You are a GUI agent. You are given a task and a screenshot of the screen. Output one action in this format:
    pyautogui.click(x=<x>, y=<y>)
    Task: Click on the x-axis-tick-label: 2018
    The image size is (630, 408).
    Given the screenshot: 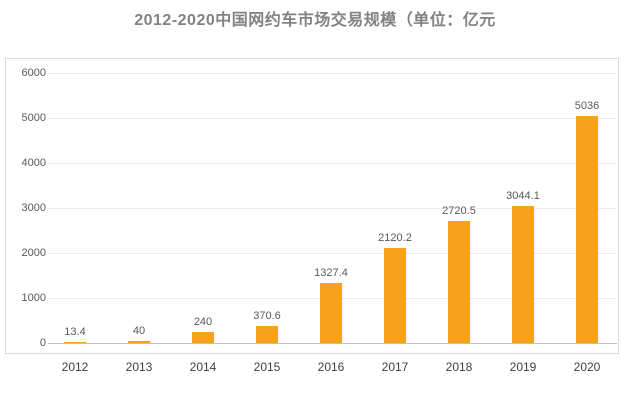 What is the action you would take?
    pyautogui.click(x=459, y=367)
    